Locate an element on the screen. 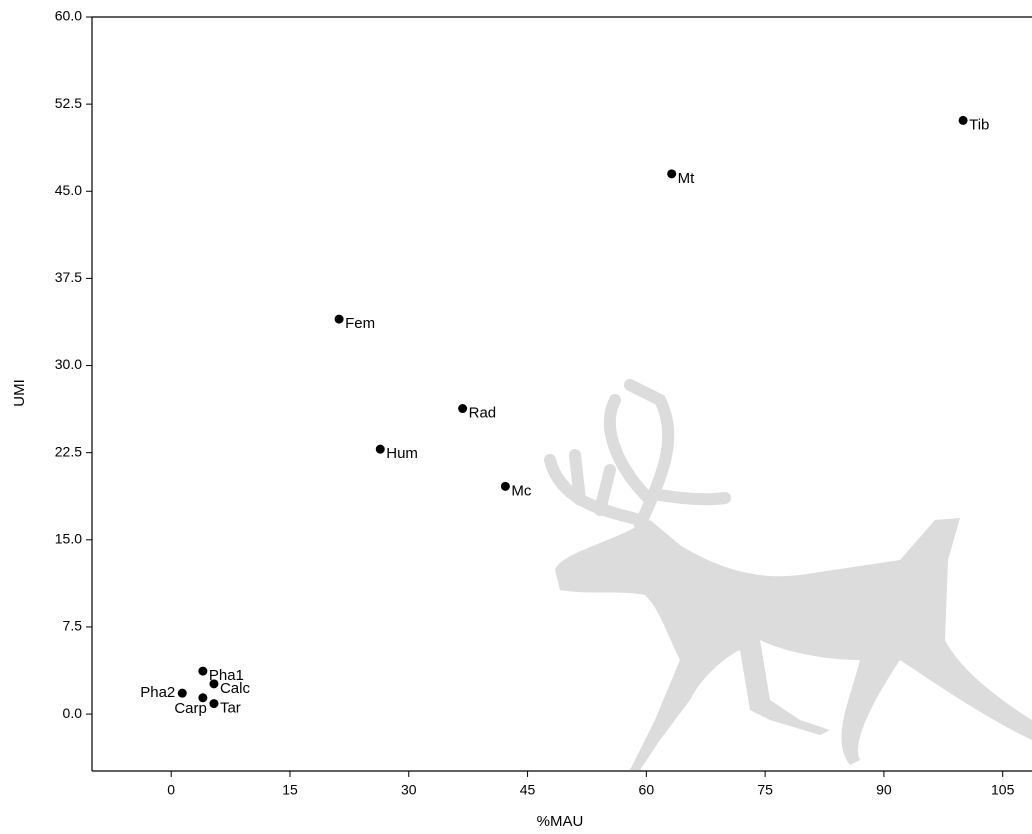  point-label: Pha1 is located at coordinates (226, 675).